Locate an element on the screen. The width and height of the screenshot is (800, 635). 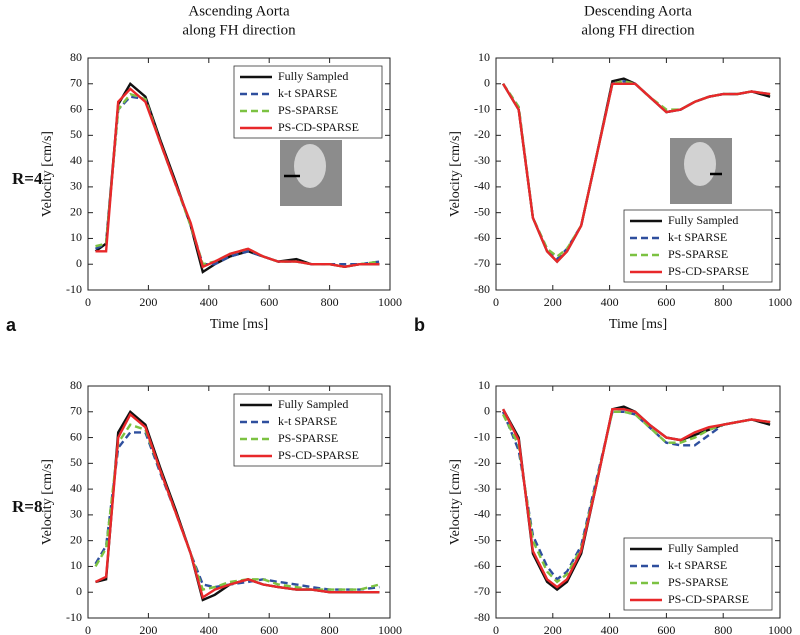
row-label: R=8 is located at coordinates (27, 506).